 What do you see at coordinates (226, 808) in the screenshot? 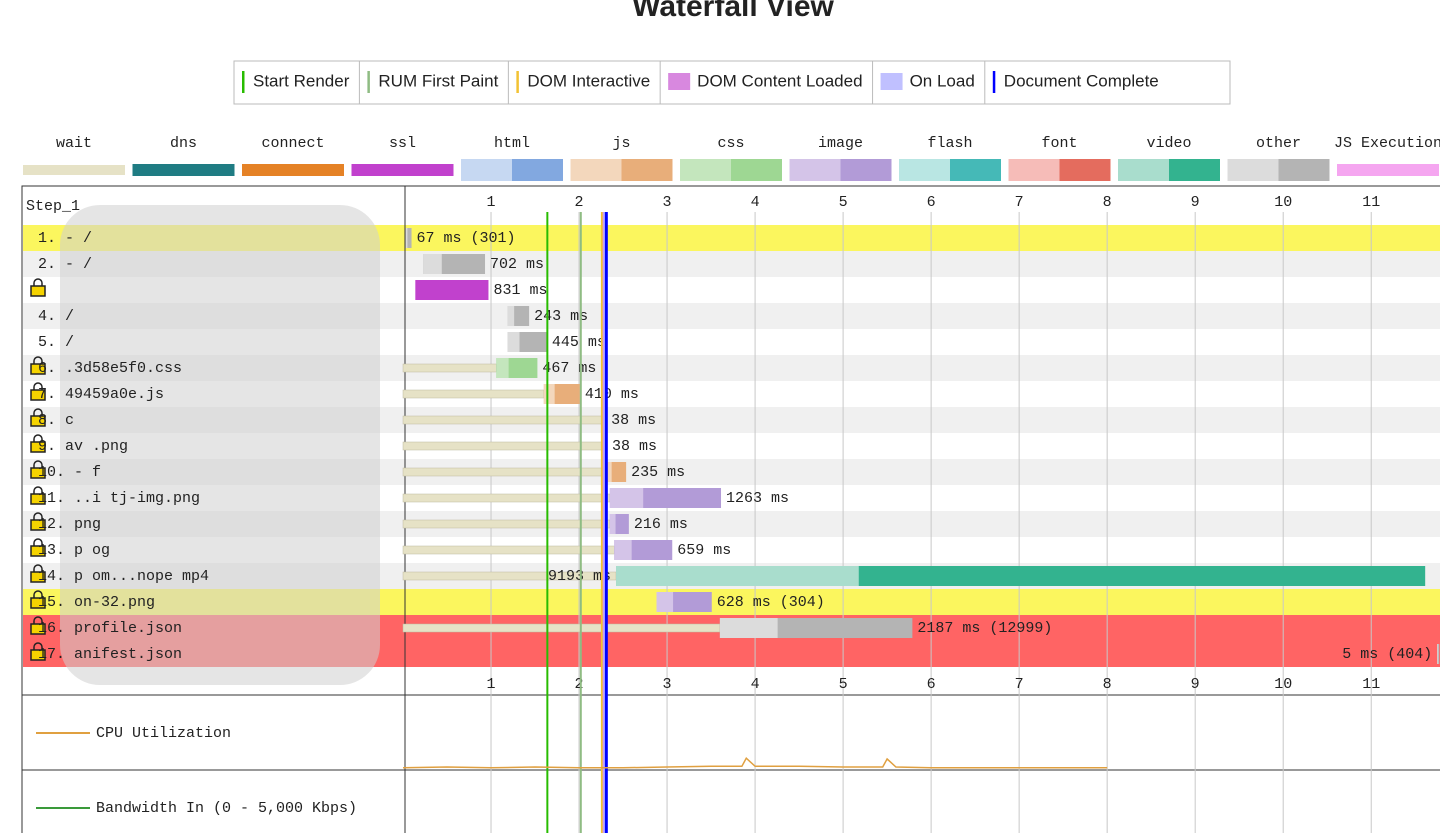
I see `bandwidth-label: Bandwidth In (0 - 5,000 Kbps)` at bounding box center [226, 808].